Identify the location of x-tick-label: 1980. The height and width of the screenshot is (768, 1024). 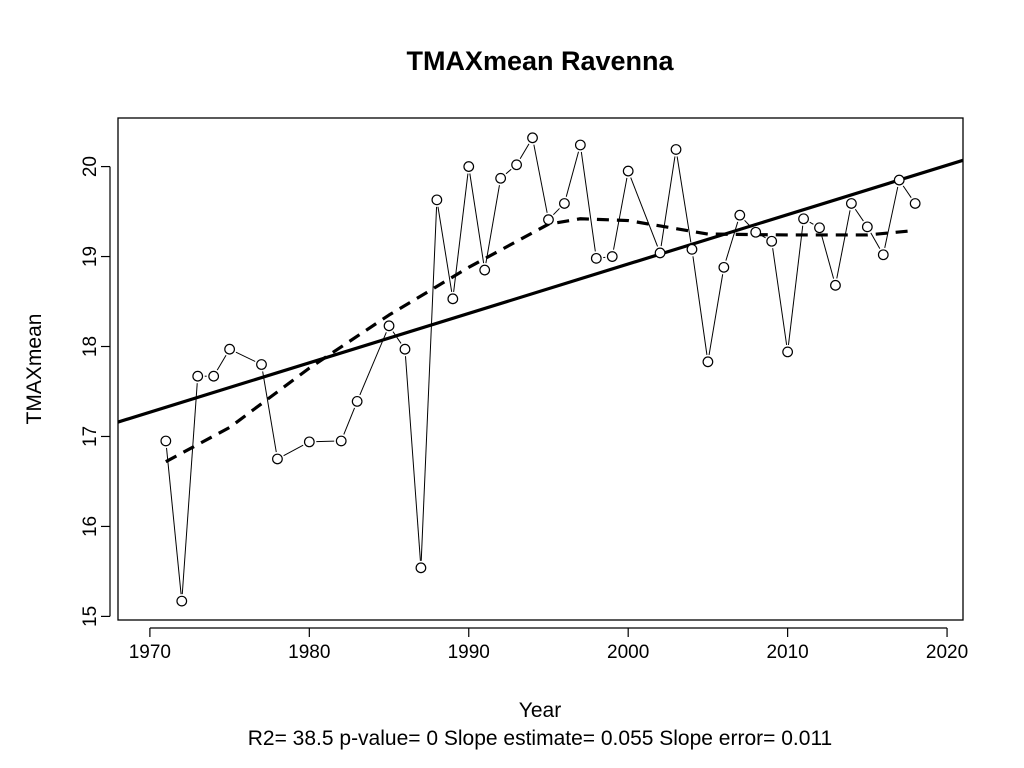
(309, 652).